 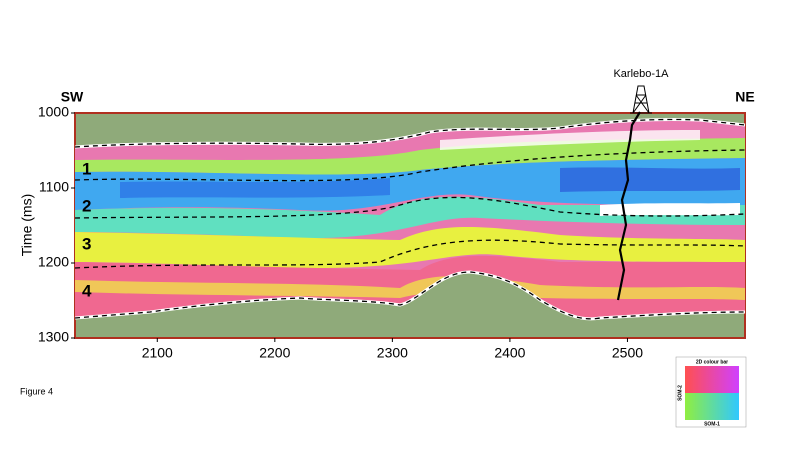 What do you see at coordinates (87, 290) in the screenshot?
I see `zone-label: 4` at bounding box center [87, 290].